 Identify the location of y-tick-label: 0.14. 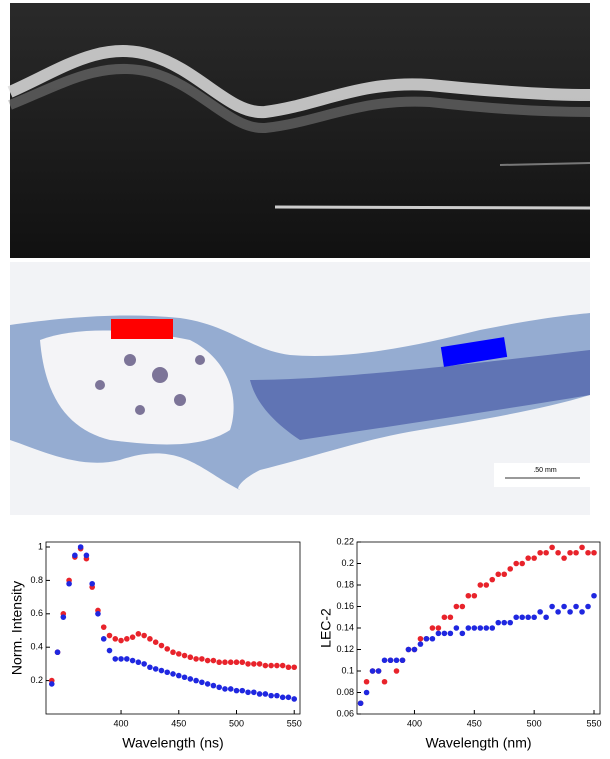
(345, 627).